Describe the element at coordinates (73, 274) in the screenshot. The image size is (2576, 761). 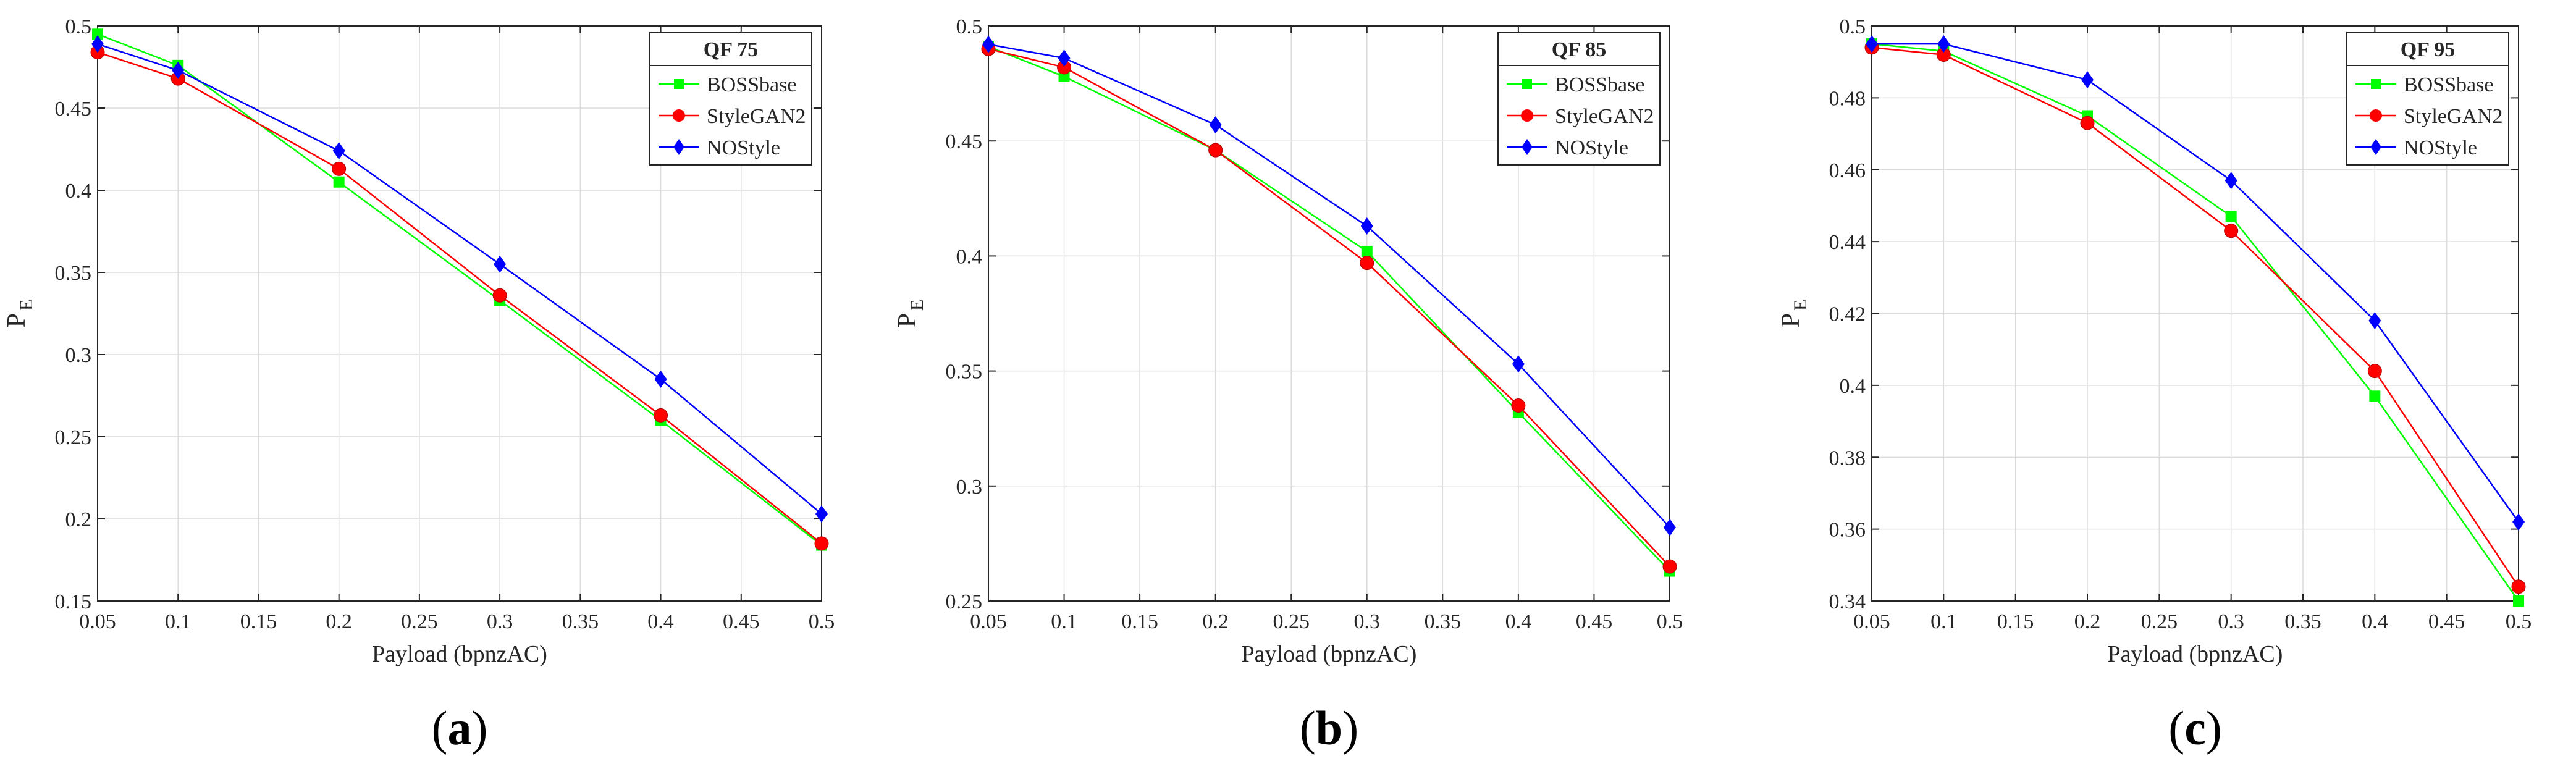
I see `y-tick-label: 0.35` at that location.